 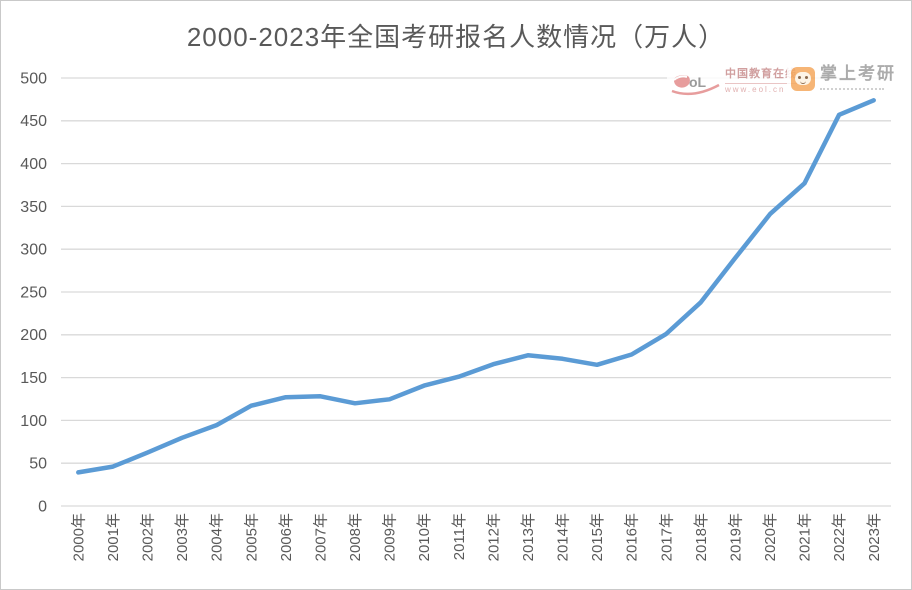 What do you see at coordinates (858, 73) in the screenshot?
I see `zsky-name-label: 掌上考研` at bounding box center [858, 73].